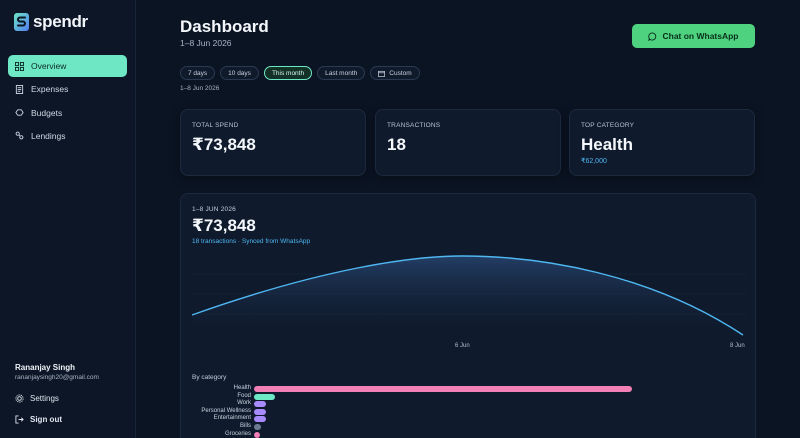 The image size is (800, 438). What do you see at coordinates (469, 419) in the screenshot?
I see `category-row: Entertainment` at bounding box center [469, 419].